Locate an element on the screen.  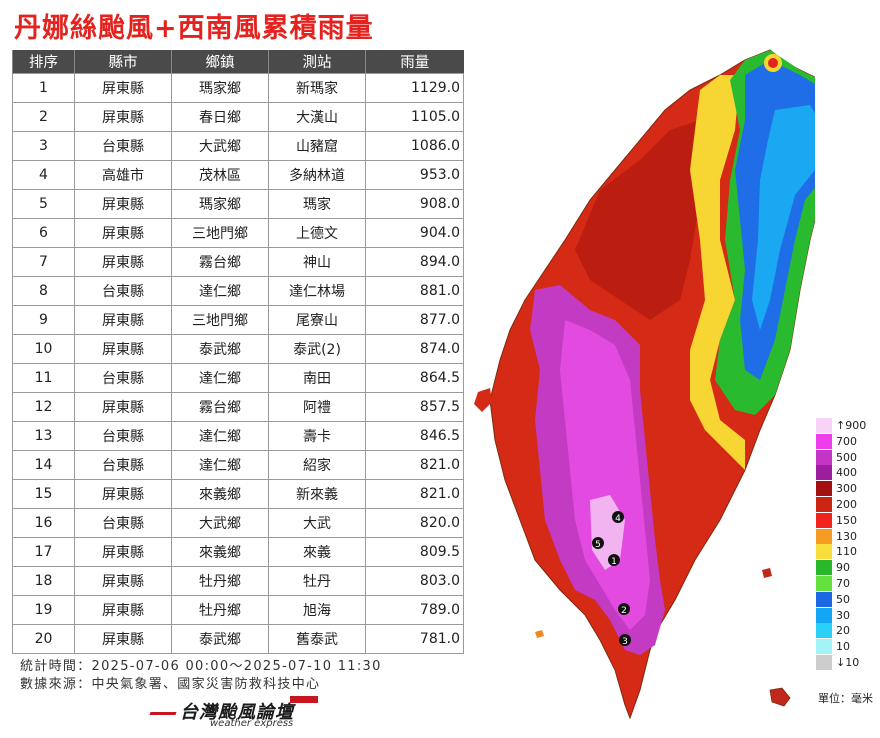
rank-cell: 19 is located at coordinates (43, 610).